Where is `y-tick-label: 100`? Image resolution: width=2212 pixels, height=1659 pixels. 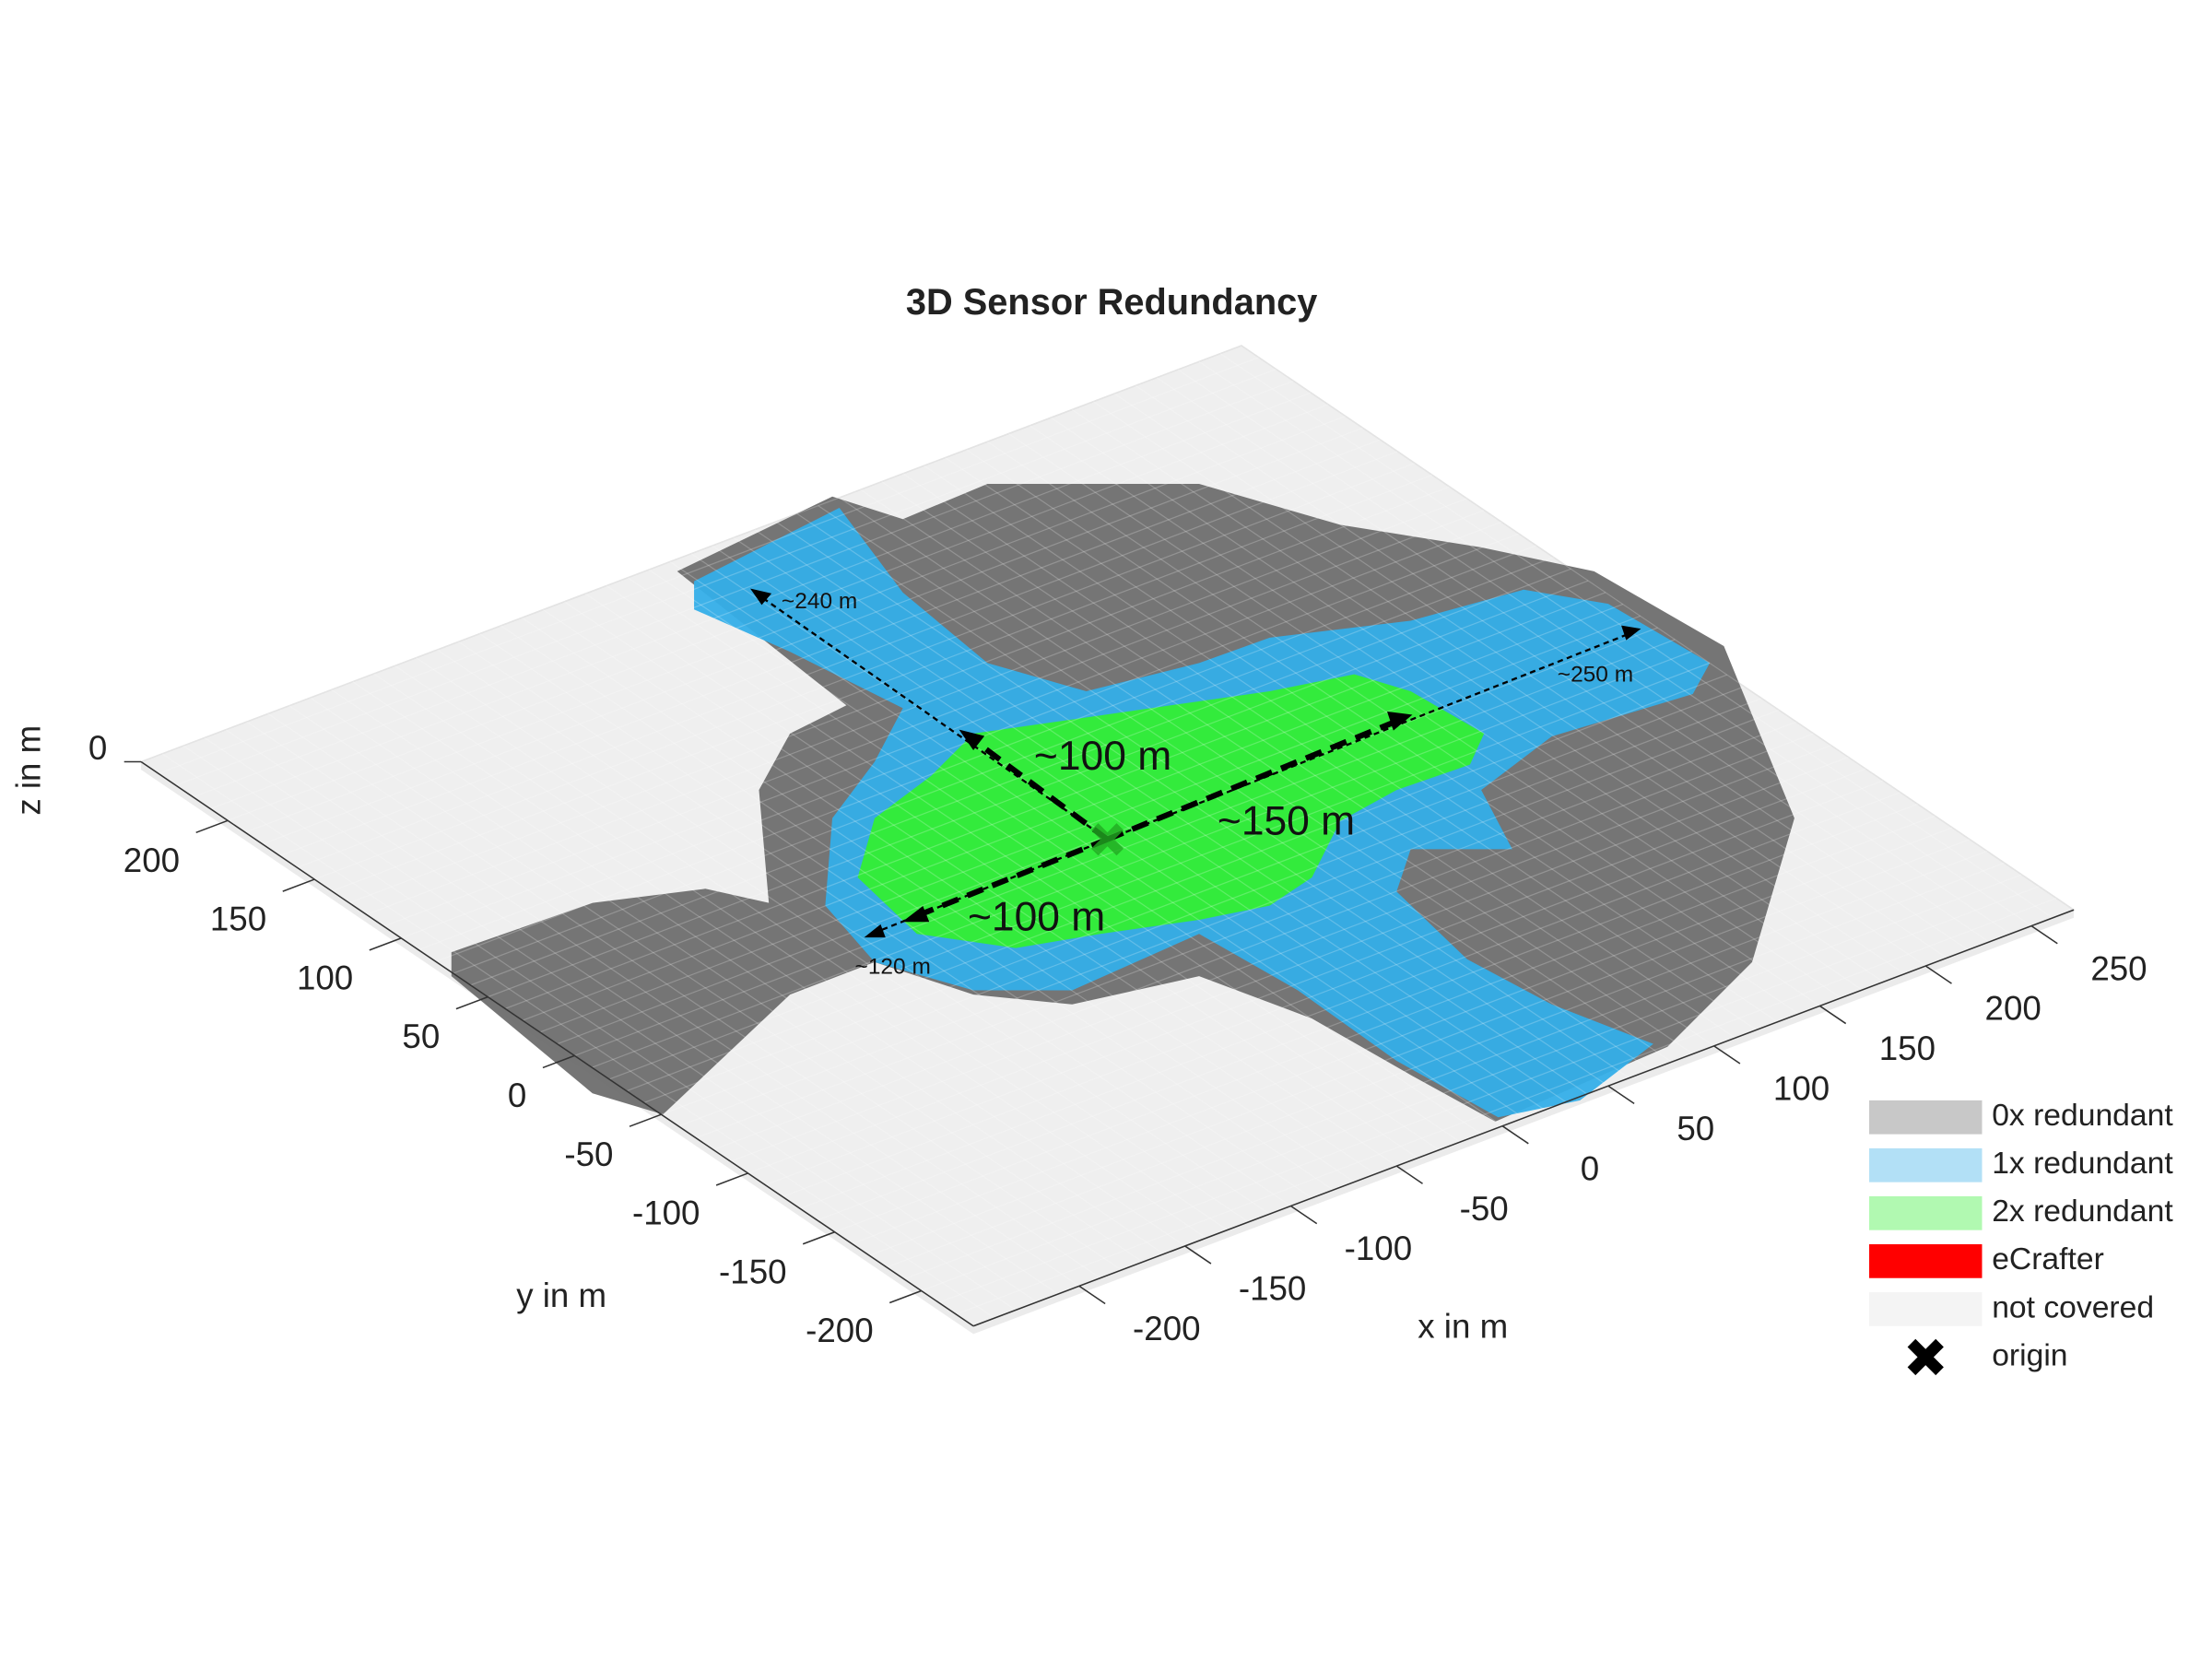 y-tick-label: 100 is located at coordinates (325, 977).